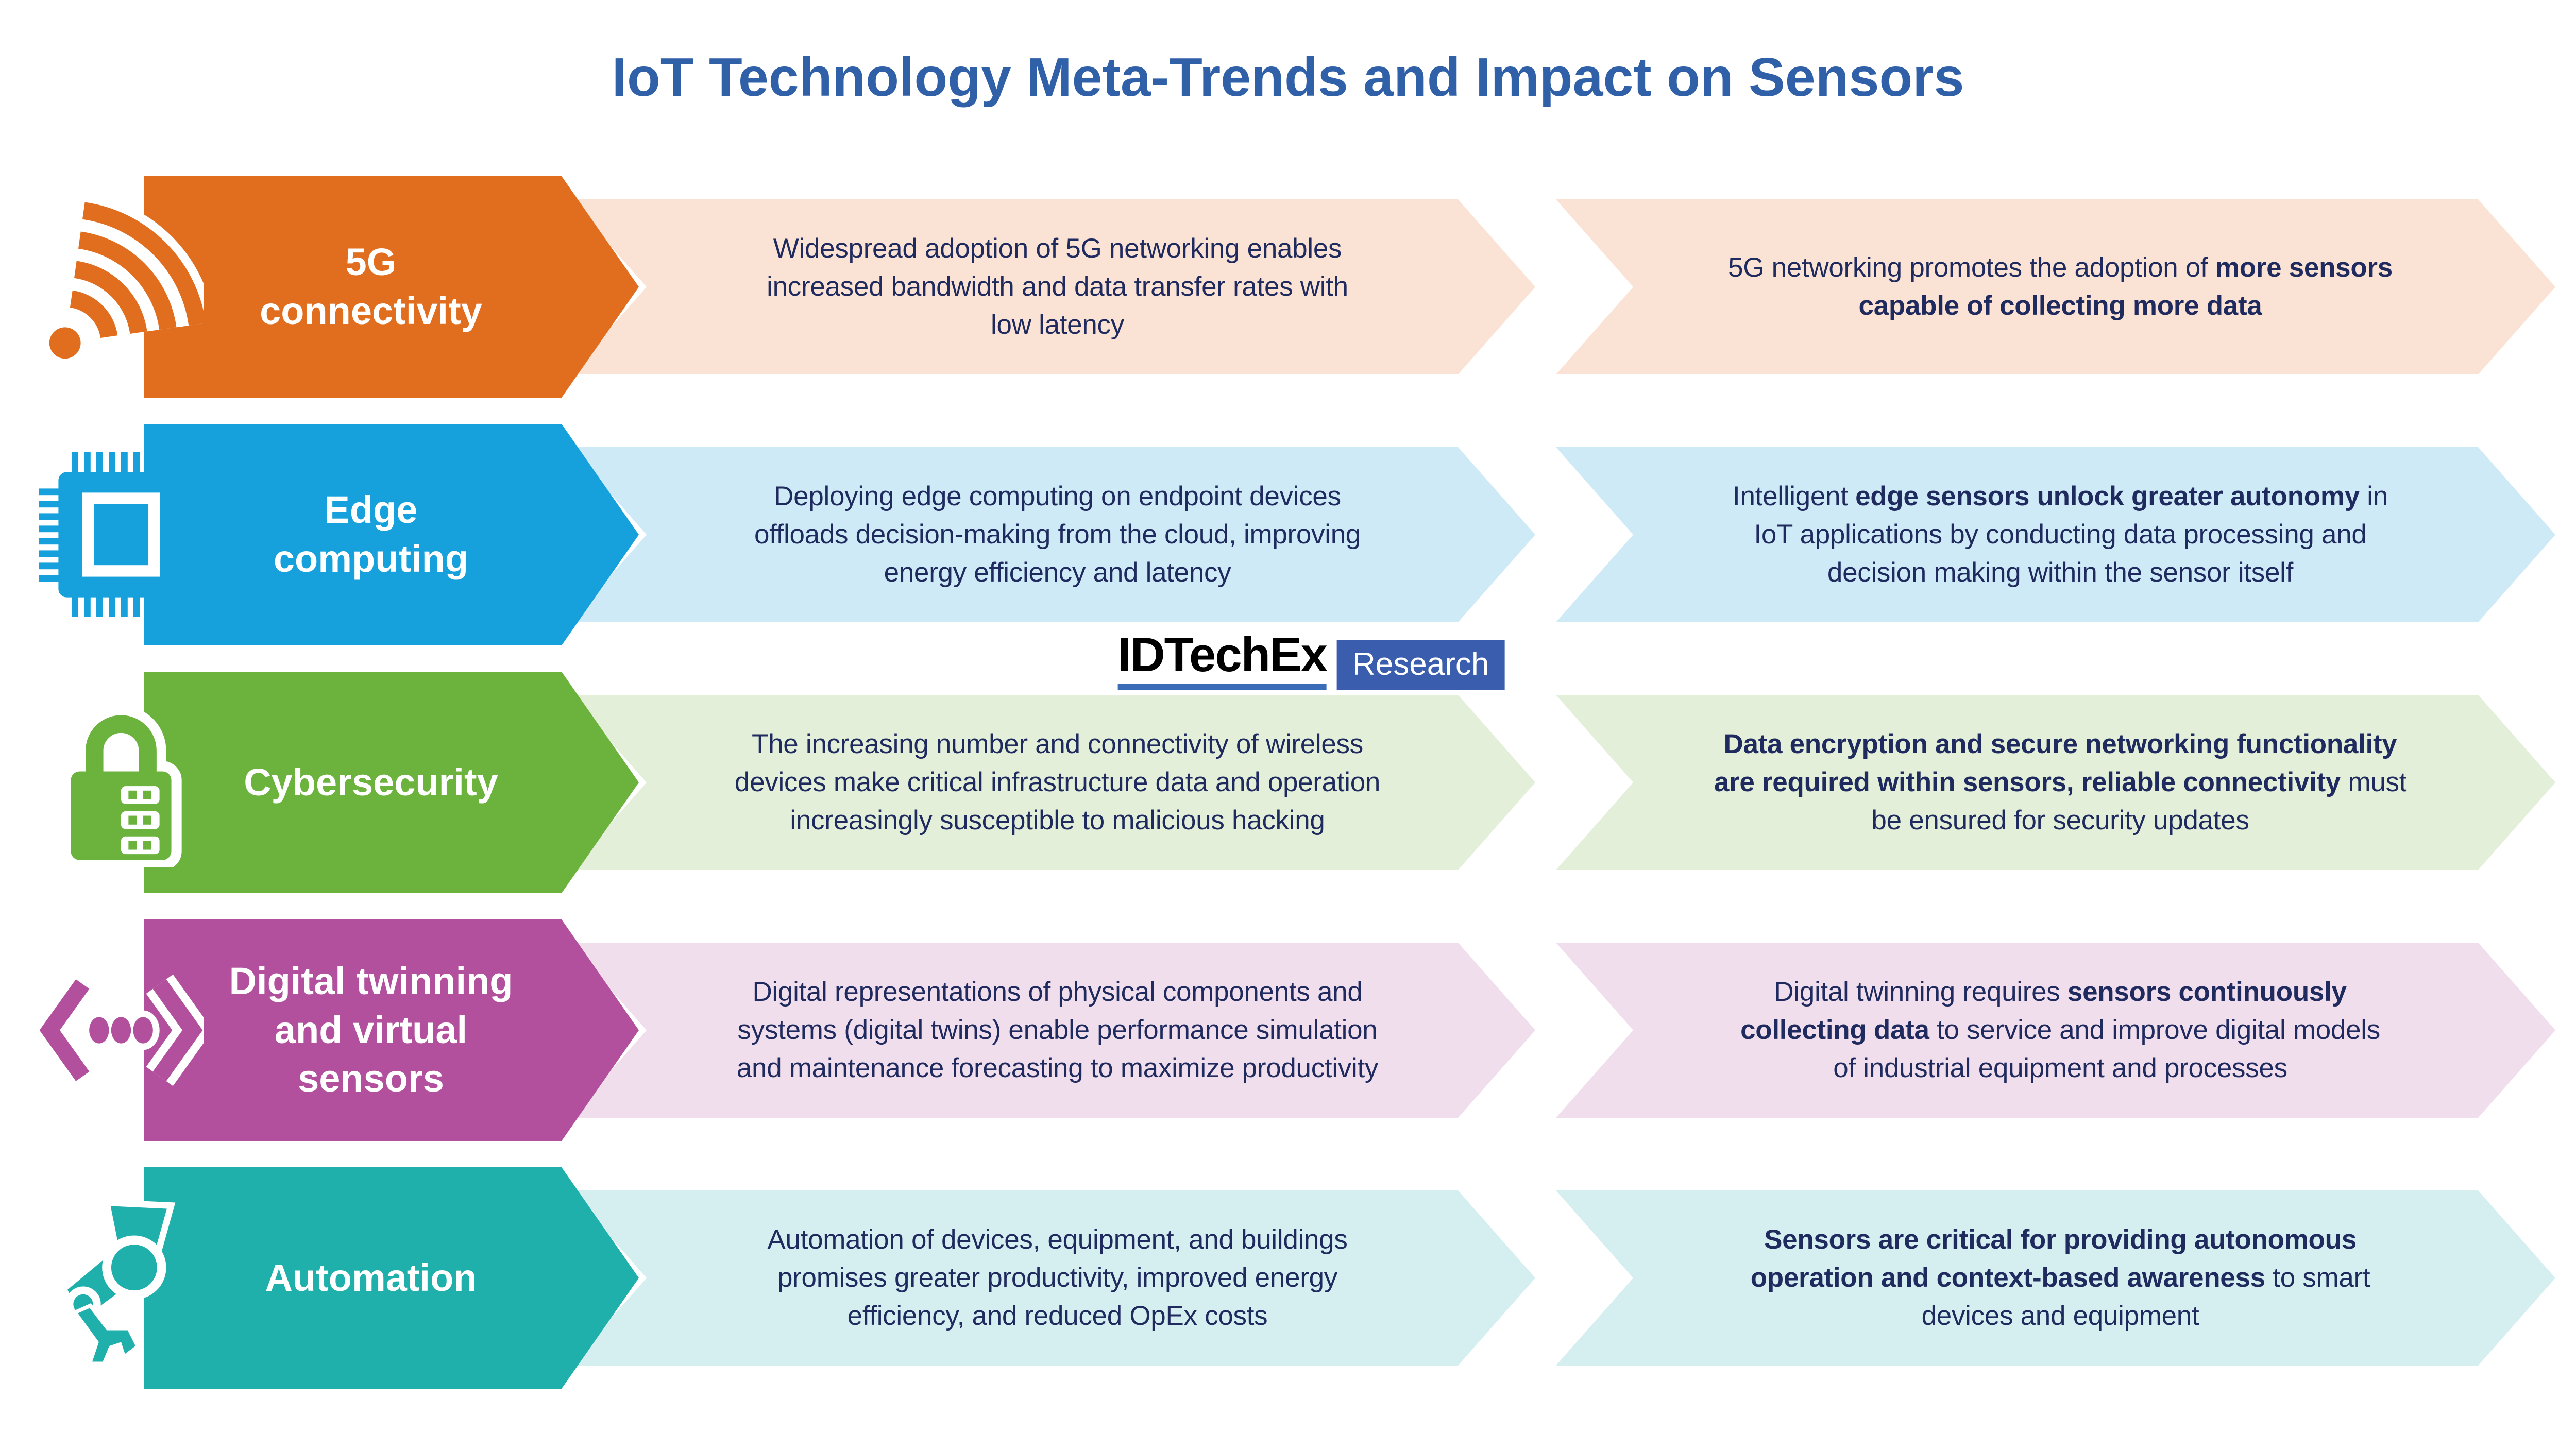 The width and height of the screenshot is (2576, 1449). I want to click on trend-label: 5G connectivity, so click(371, 287).